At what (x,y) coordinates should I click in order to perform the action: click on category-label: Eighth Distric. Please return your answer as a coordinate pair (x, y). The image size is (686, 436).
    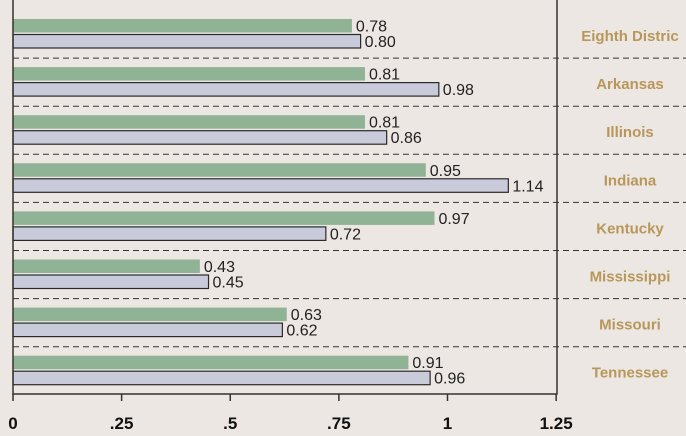
    Looking at the image, I should click on (630, 36).